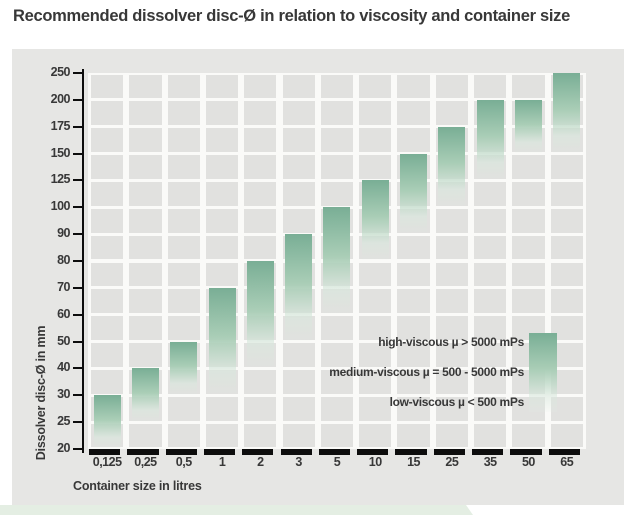  What do you see at coordinates (184, 368) in the screenshot?
I see `bar-container-0,5` at bounding box center [184, 368].